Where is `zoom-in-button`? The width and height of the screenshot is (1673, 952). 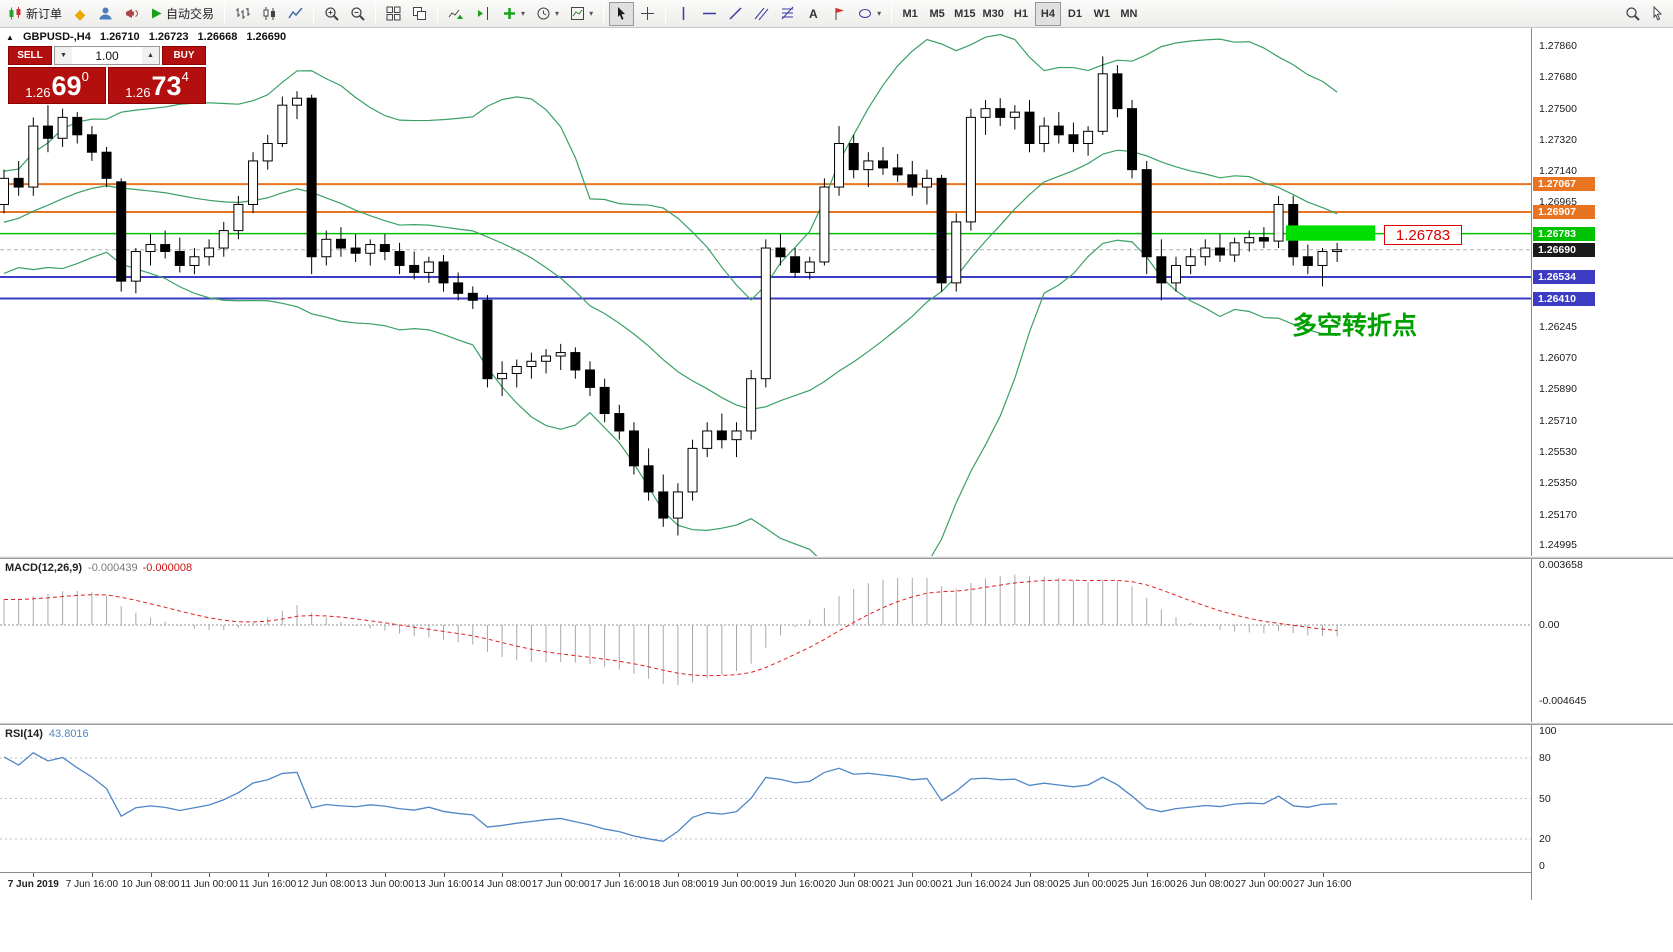 zoom-in-button is located at coordinates (331, 14).